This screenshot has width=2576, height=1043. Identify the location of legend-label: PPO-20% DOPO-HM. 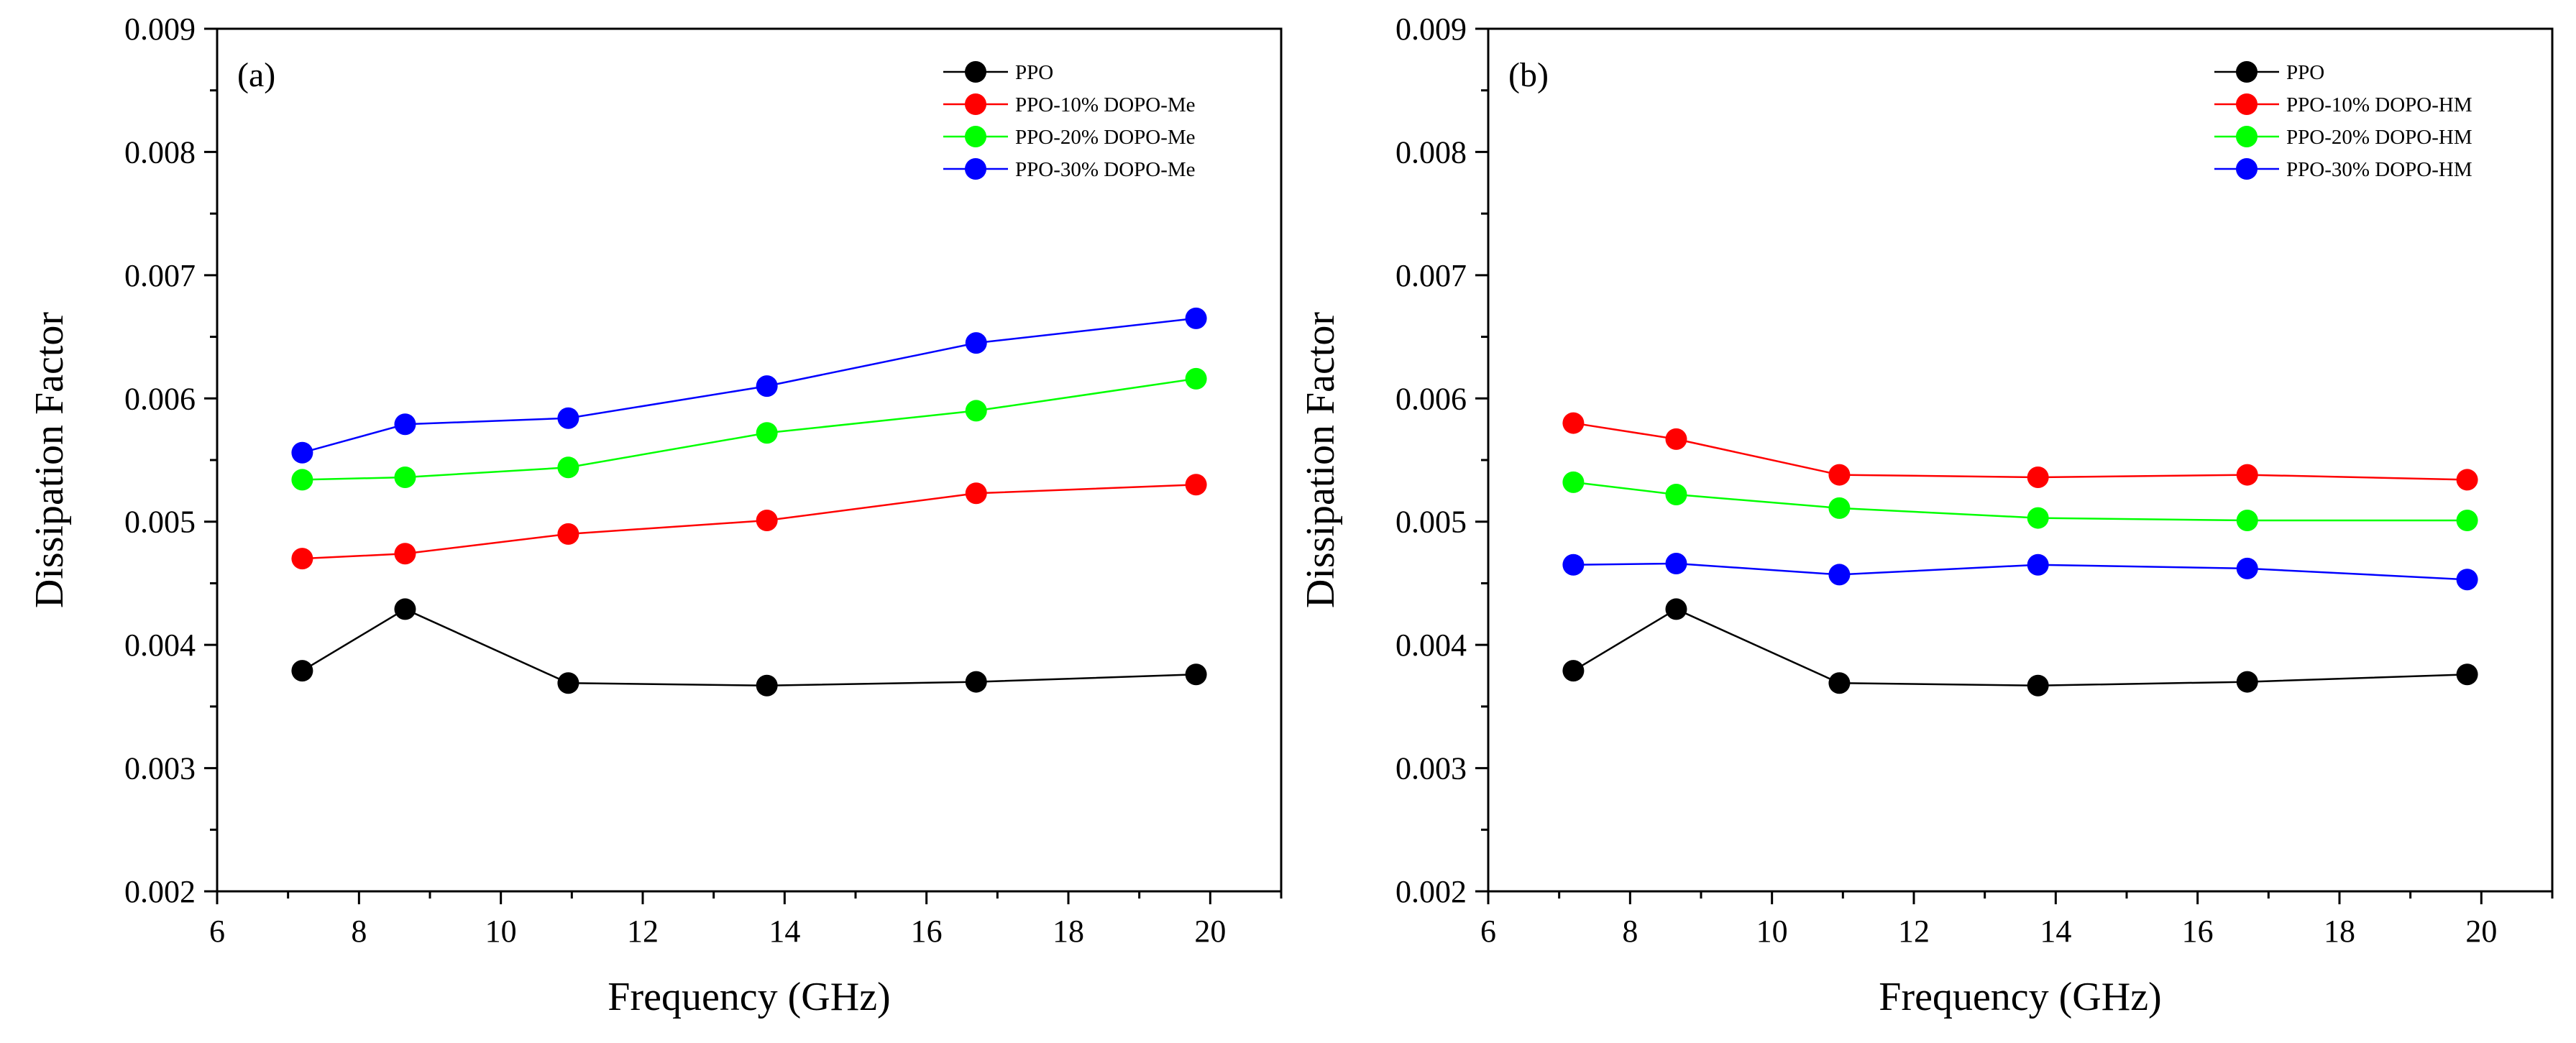
(2379, 137).